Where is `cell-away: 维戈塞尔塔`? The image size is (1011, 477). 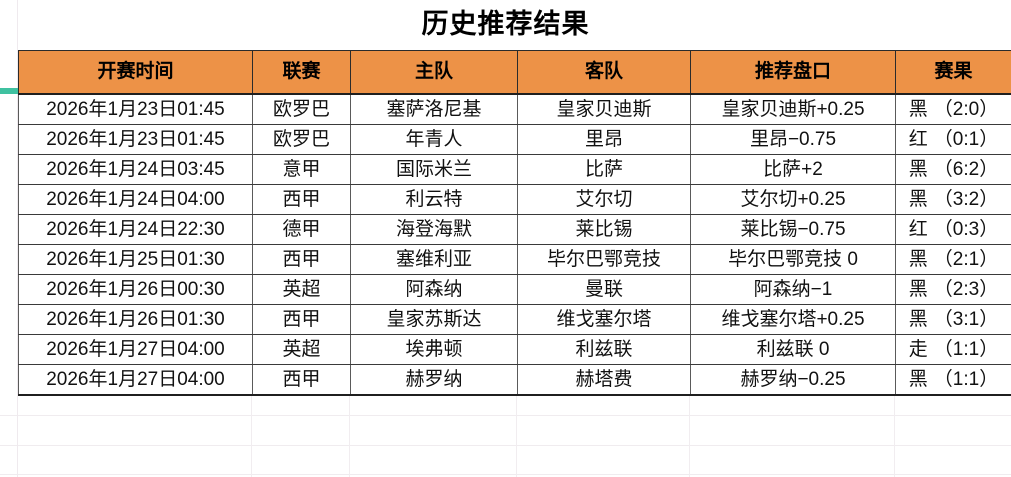
cell-away: 维戈塞尔塔 is located at coordinates (604, 319).